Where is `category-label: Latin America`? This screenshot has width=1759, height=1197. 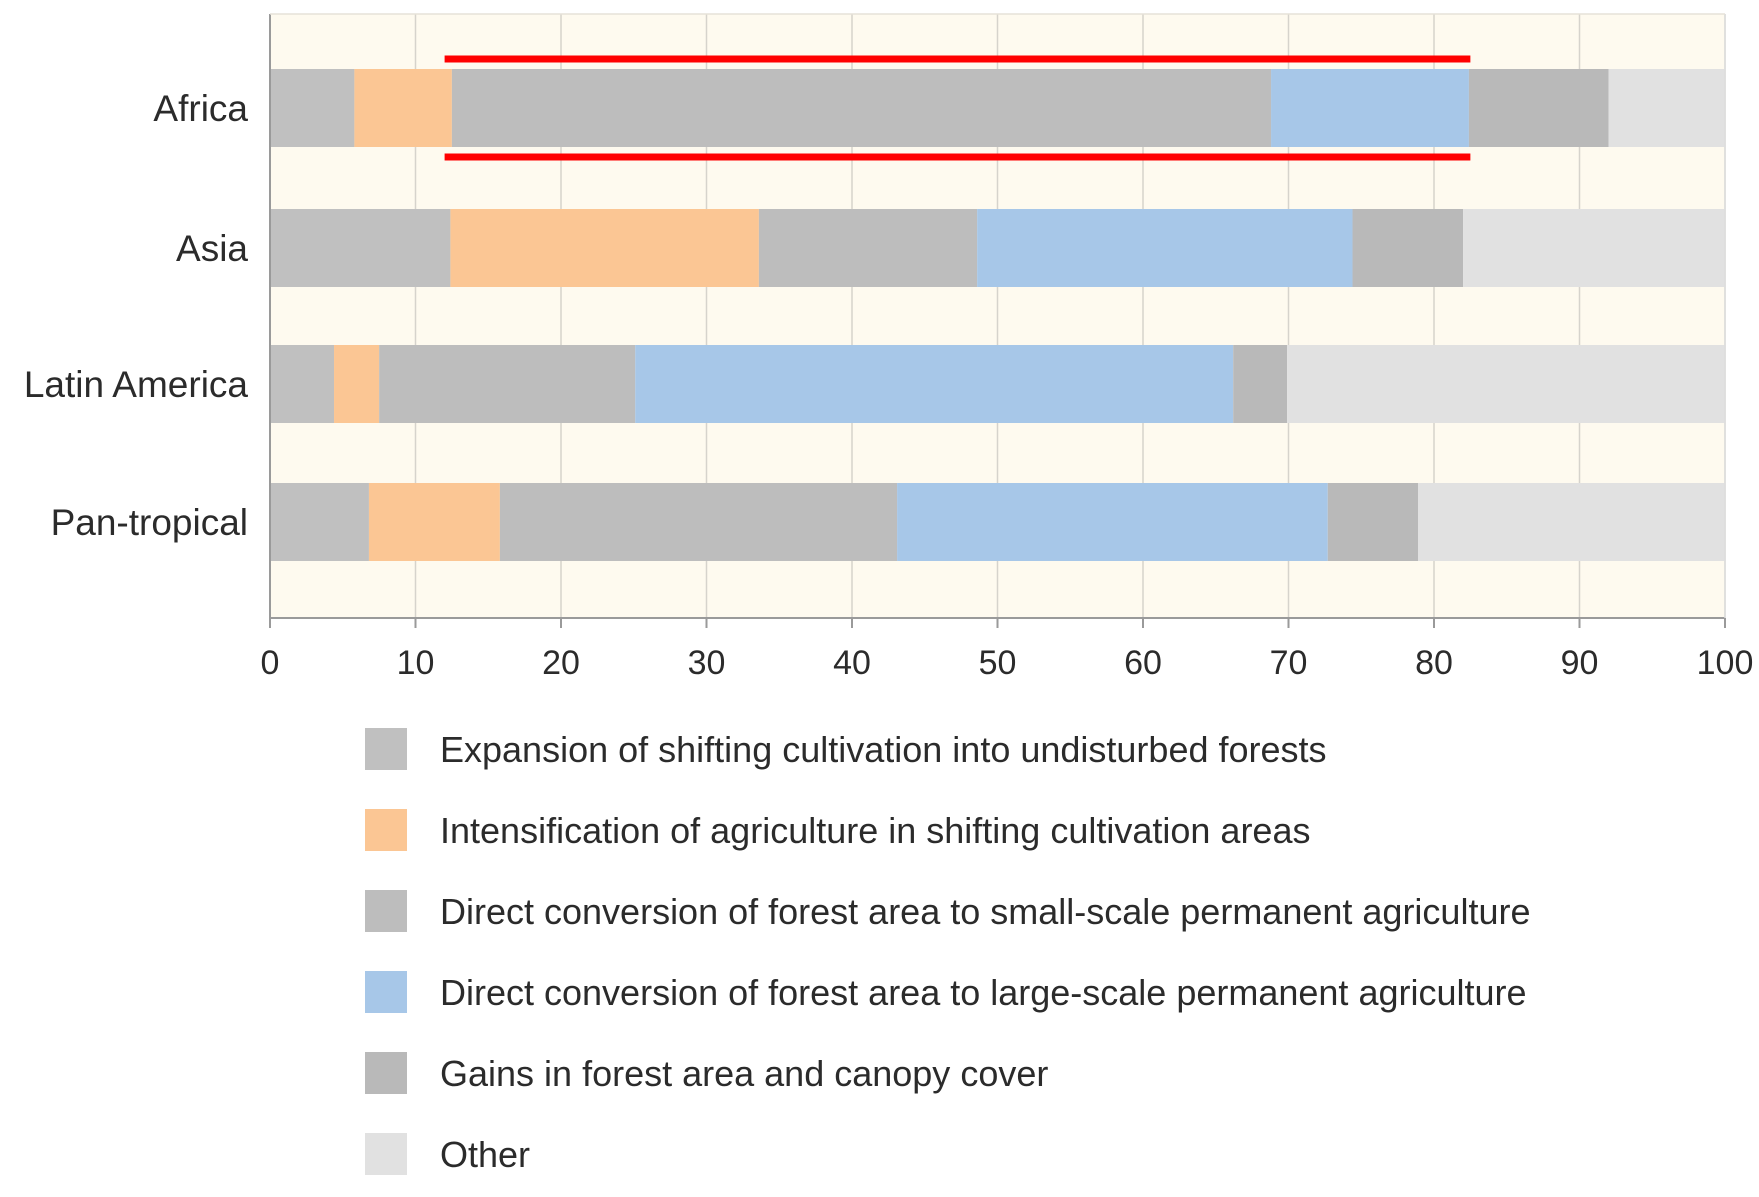
category-label: Latin America is located at coordinates (136, 384).